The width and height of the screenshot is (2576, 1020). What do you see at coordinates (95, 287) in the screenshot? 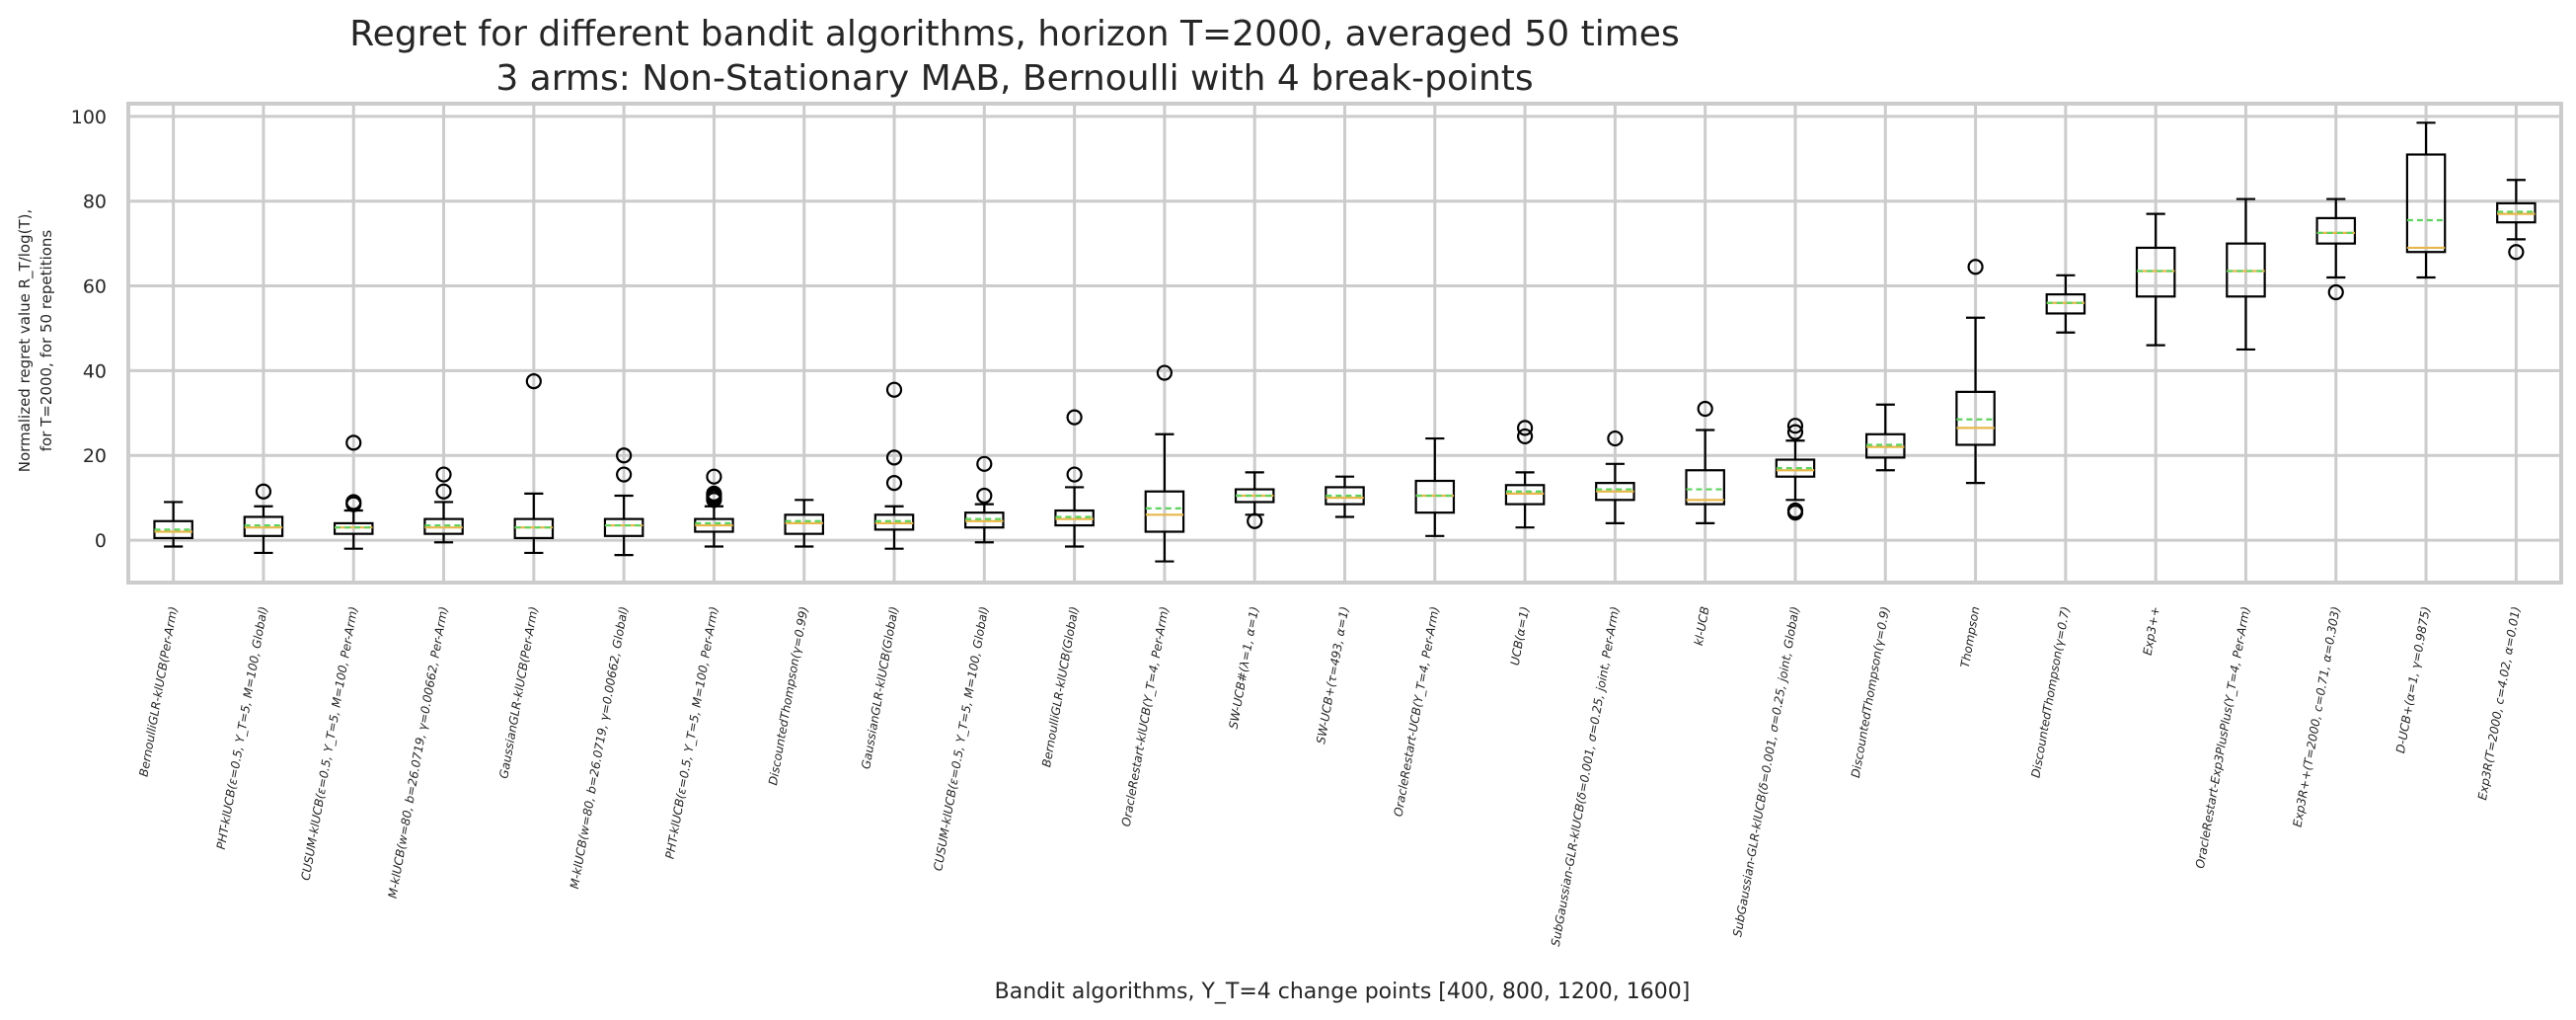
I see `y-tick-label: 60` at bounding box center [95, 287].